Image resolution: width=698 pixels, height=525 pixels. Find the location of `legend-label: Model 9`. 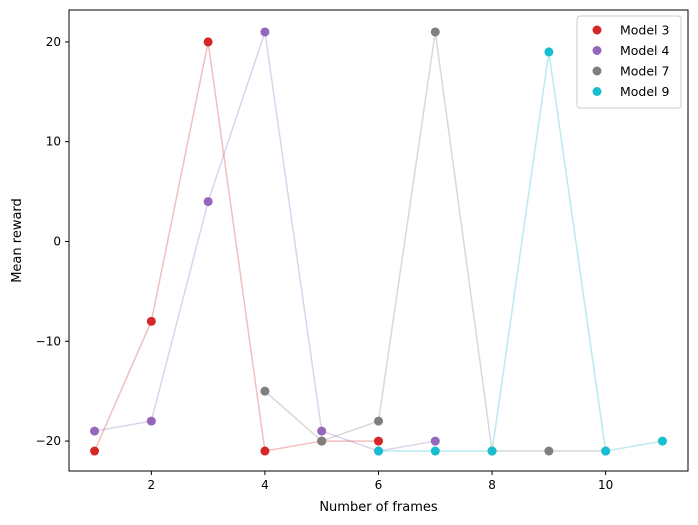

legend-label: Model 9 is located at coordinates (645, 91).